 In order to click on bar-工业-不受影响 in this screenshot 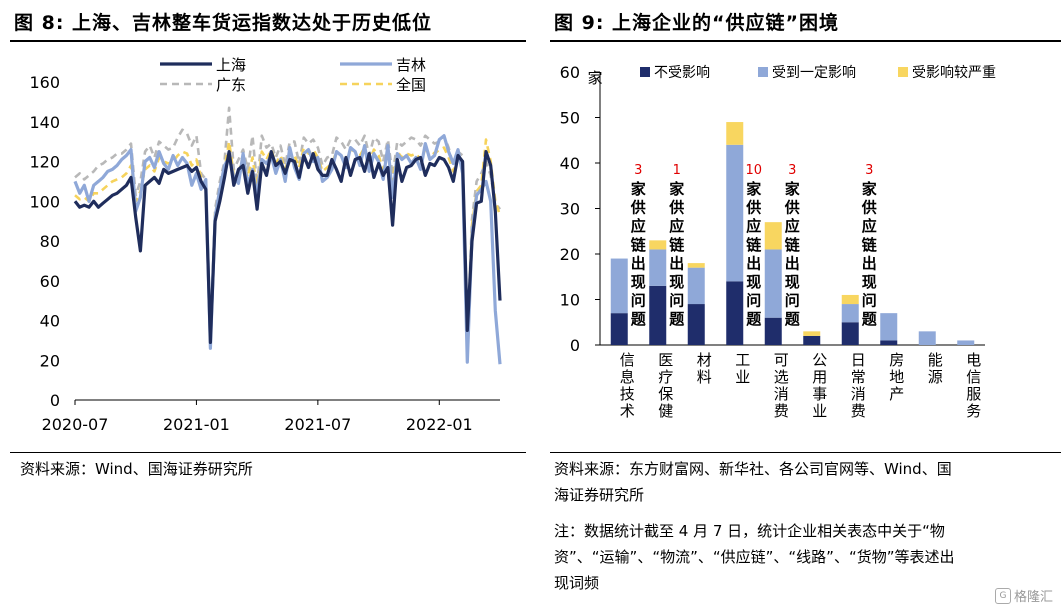, I will do `click(735, 313)`.